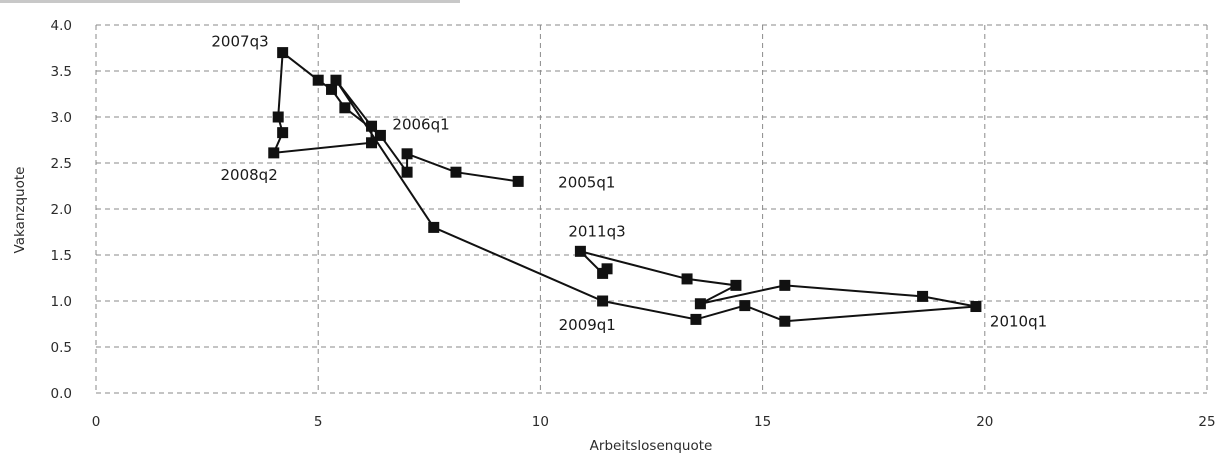  I want to click on point-annotation-label: 2010q1, so click(1018, 322).